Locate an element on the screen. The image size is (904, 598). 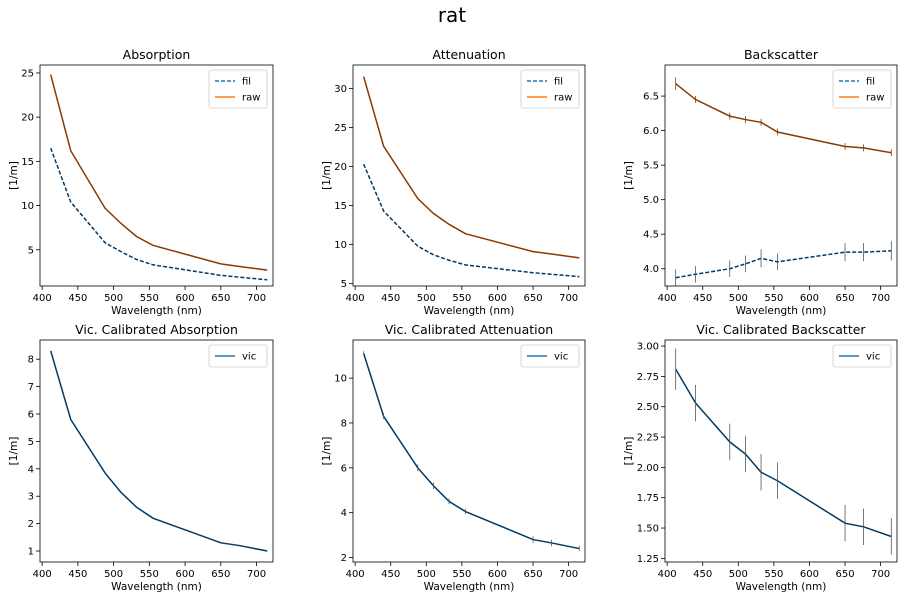
y-tick-label: 6.0 is located at coordinates (651, 131).